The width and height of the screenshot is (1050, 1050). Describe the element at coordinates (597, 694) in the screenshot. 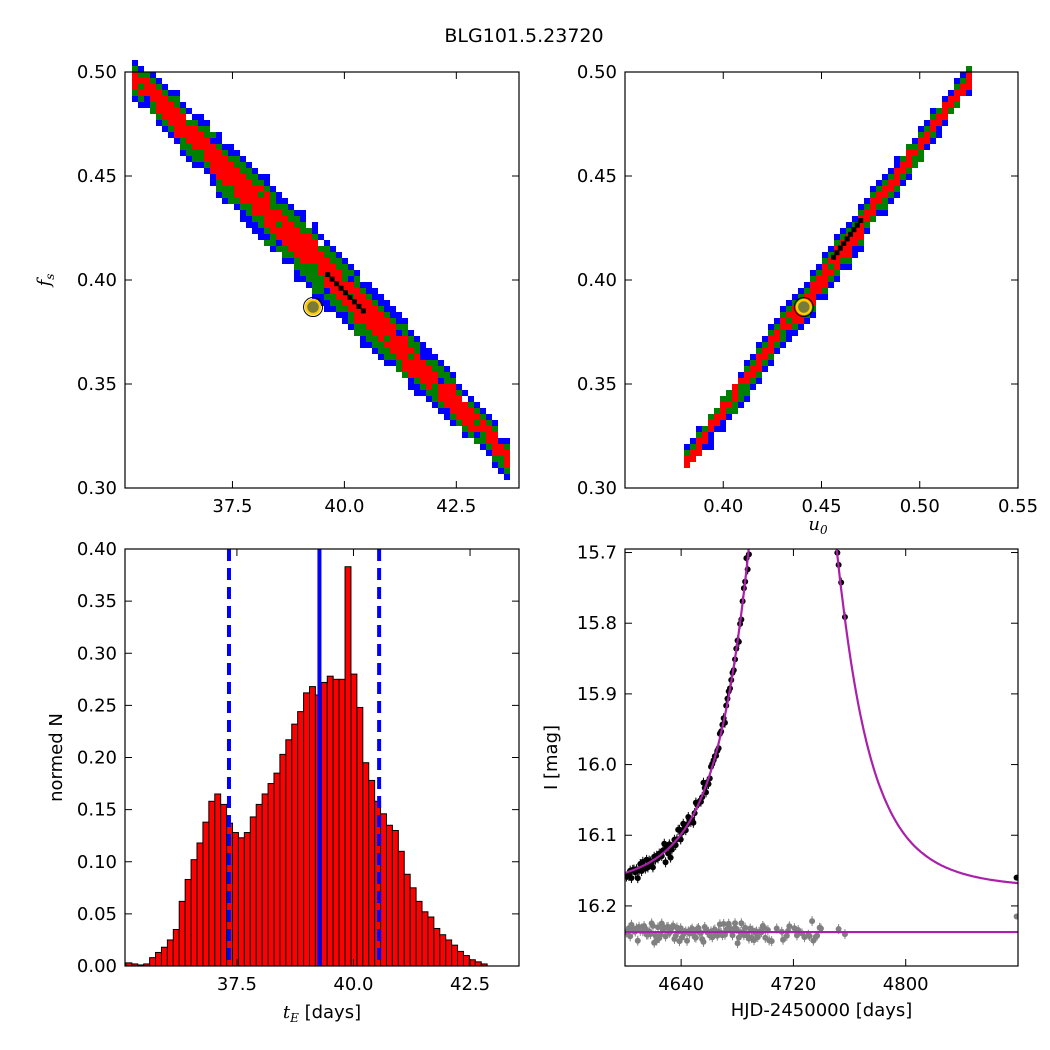

I see `y-tick-label: 15.9` at that location.